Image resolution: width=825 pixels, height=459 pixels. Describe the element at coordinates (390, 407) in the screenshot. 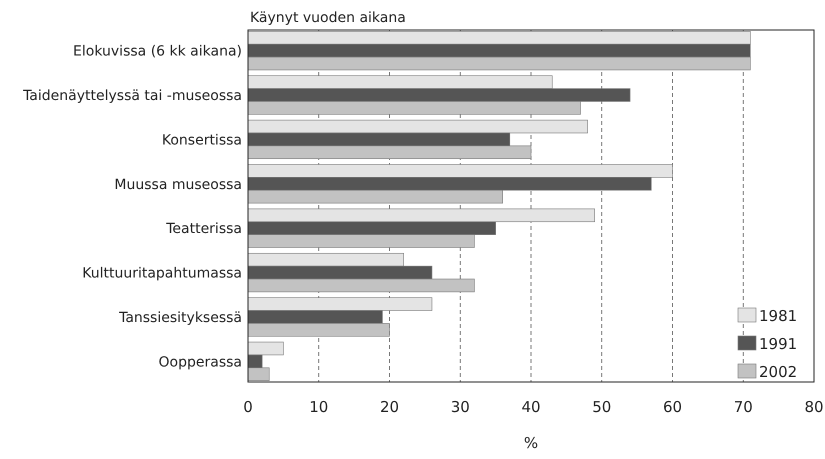

I see `x-tick-label: 20` at that location.